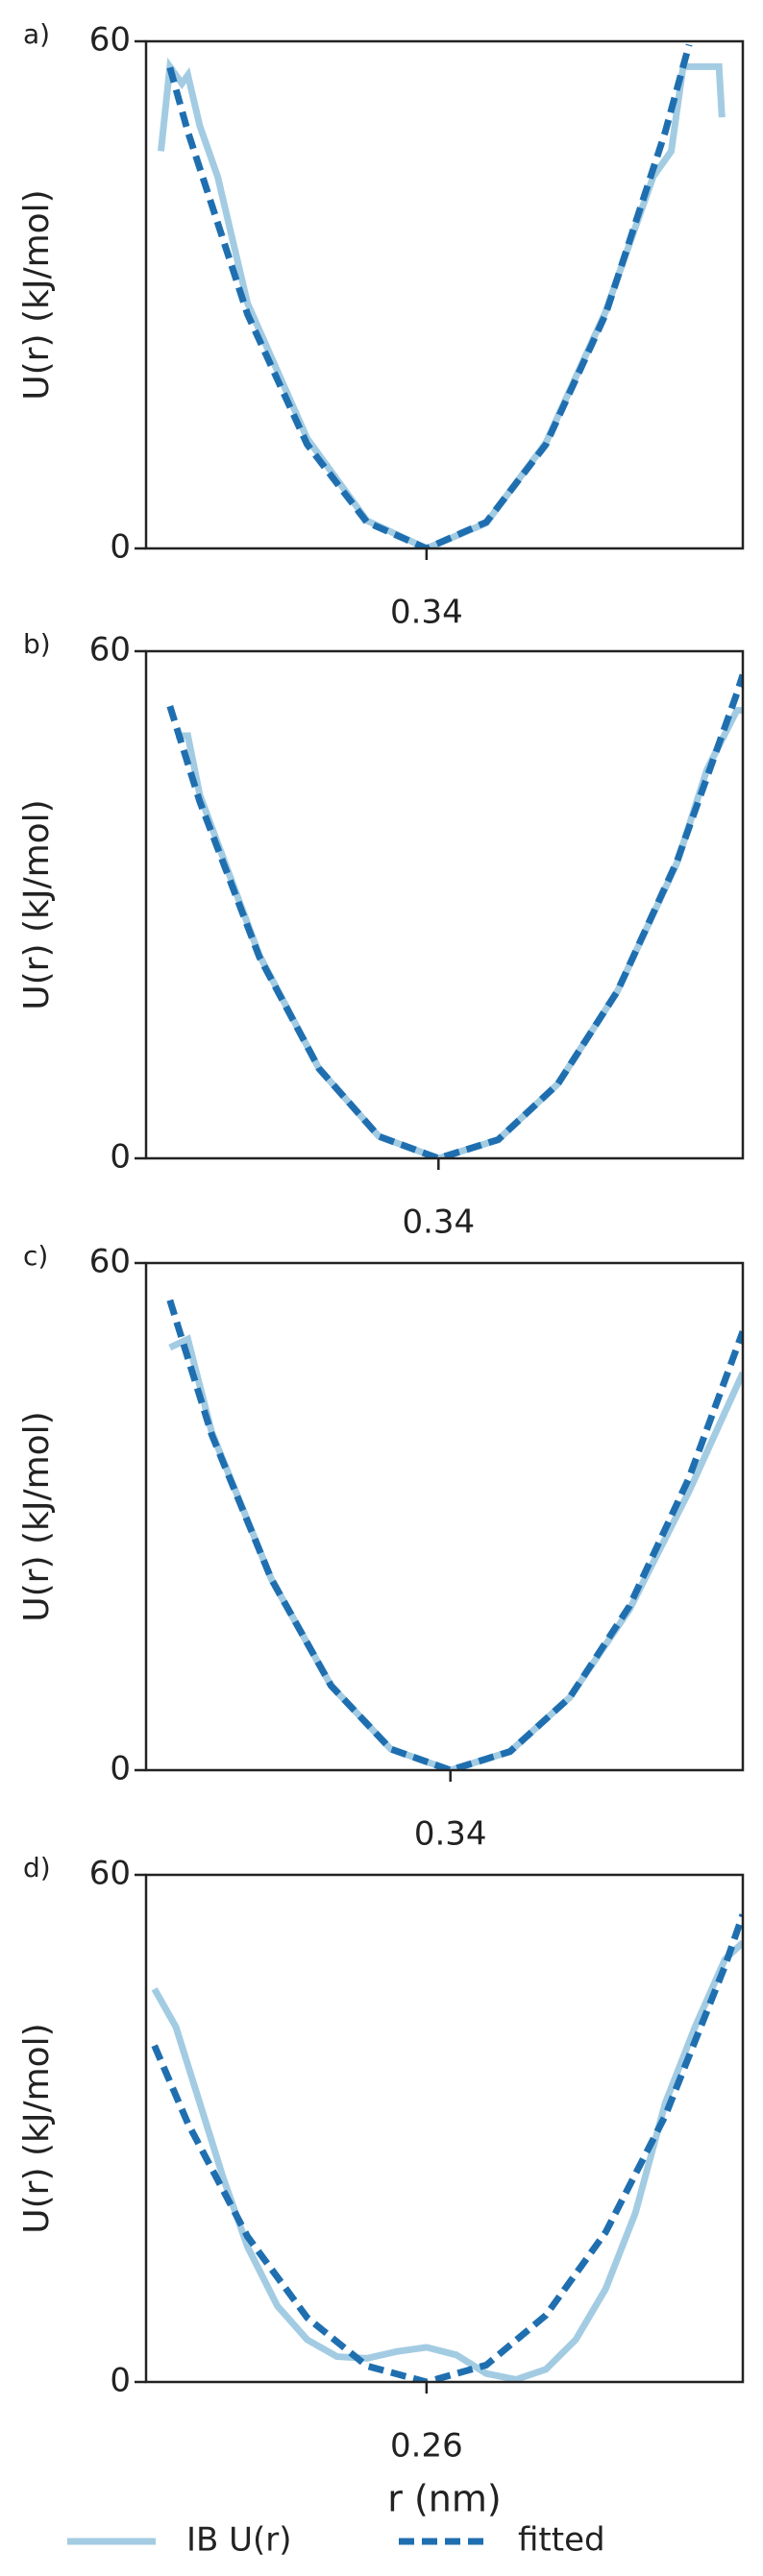 Image resolution: width=763 pixels, height=2576 pixels. Describe the element at coordinates (427, 2446) in the screenshot. I see `x-tick-label: 0.26` at that location.